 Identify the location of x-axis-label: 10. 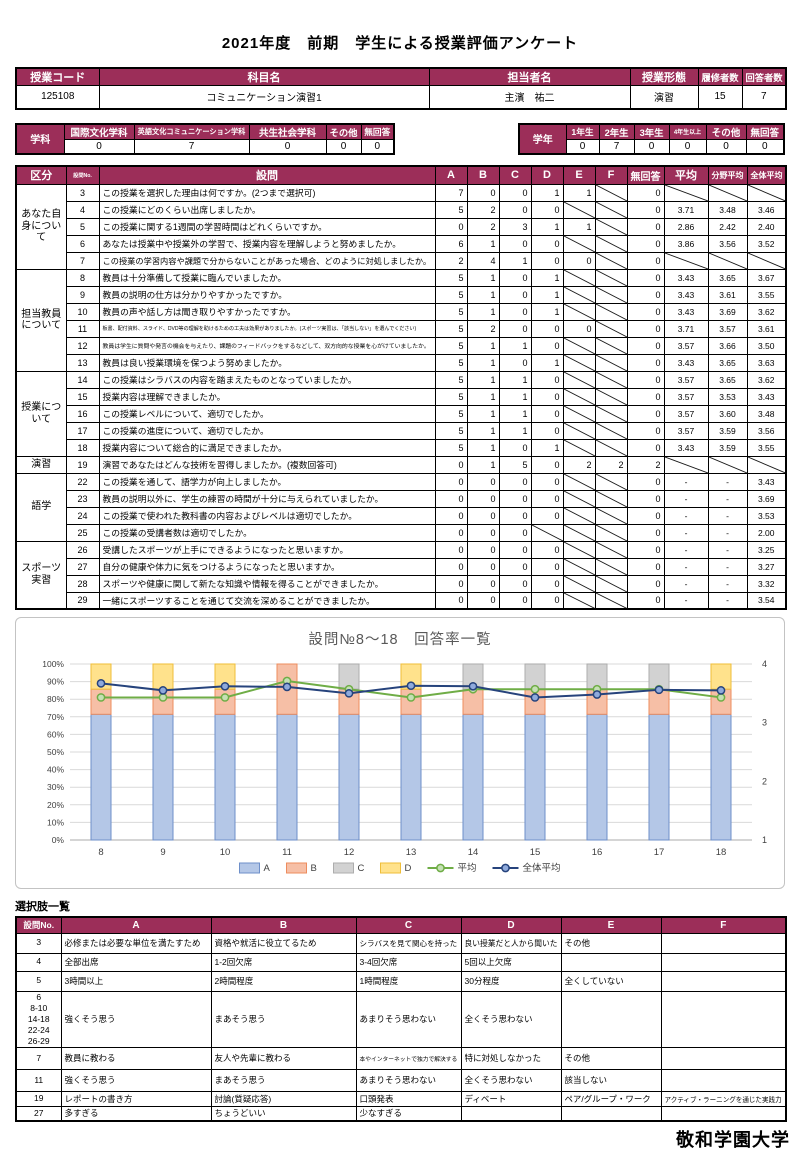
(225, 852).